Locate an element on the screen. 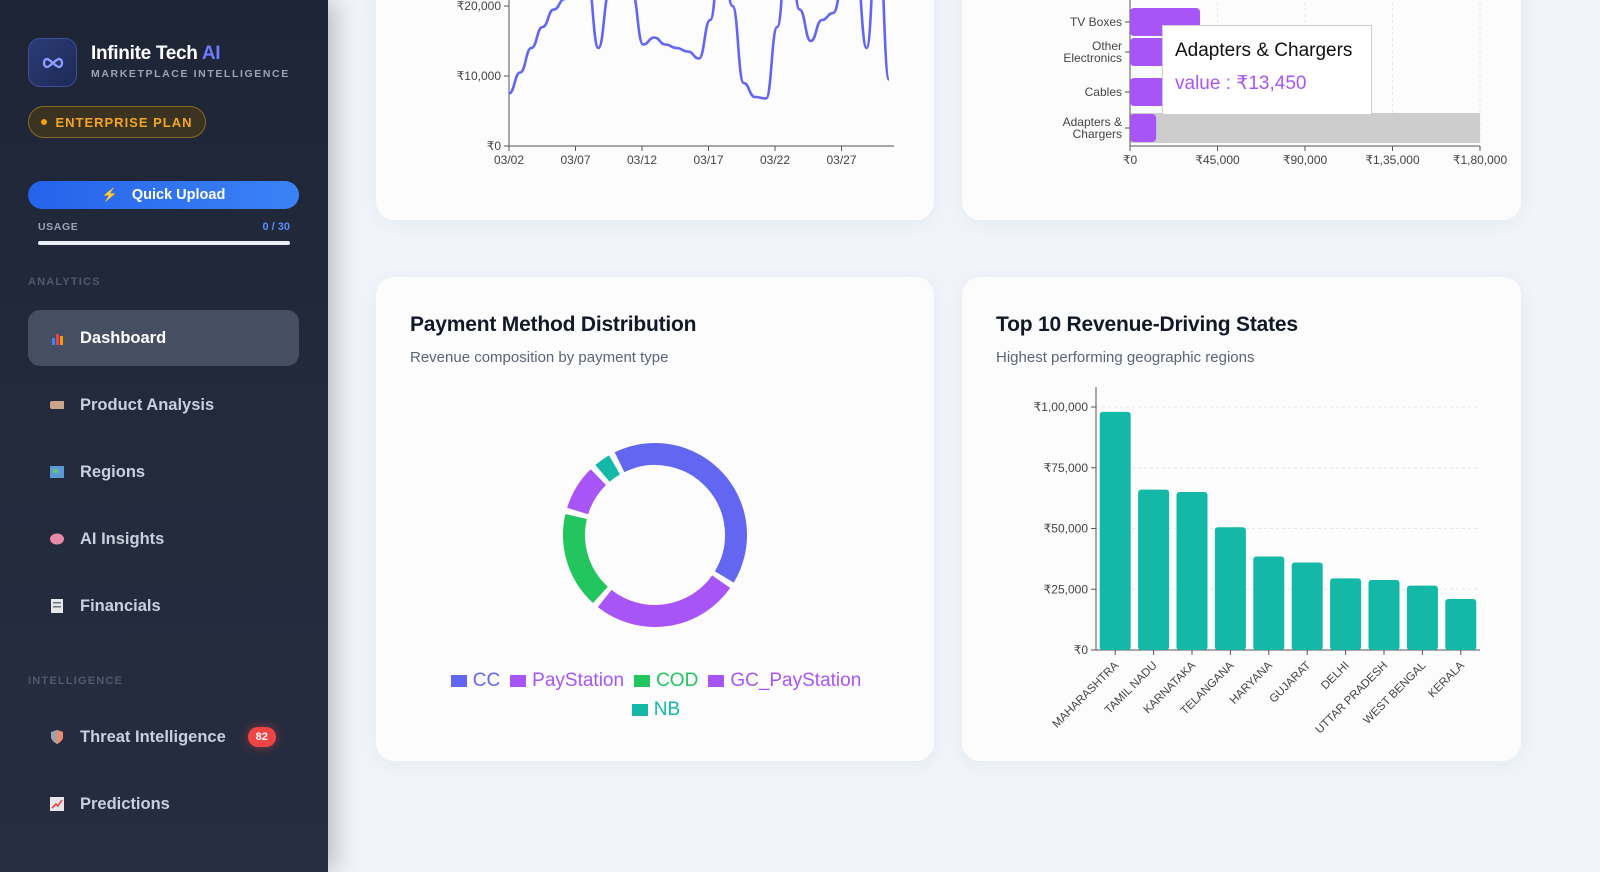 This screenshot has width=1600, height=872. legend-label: CC is located at coordinates (486, 680).